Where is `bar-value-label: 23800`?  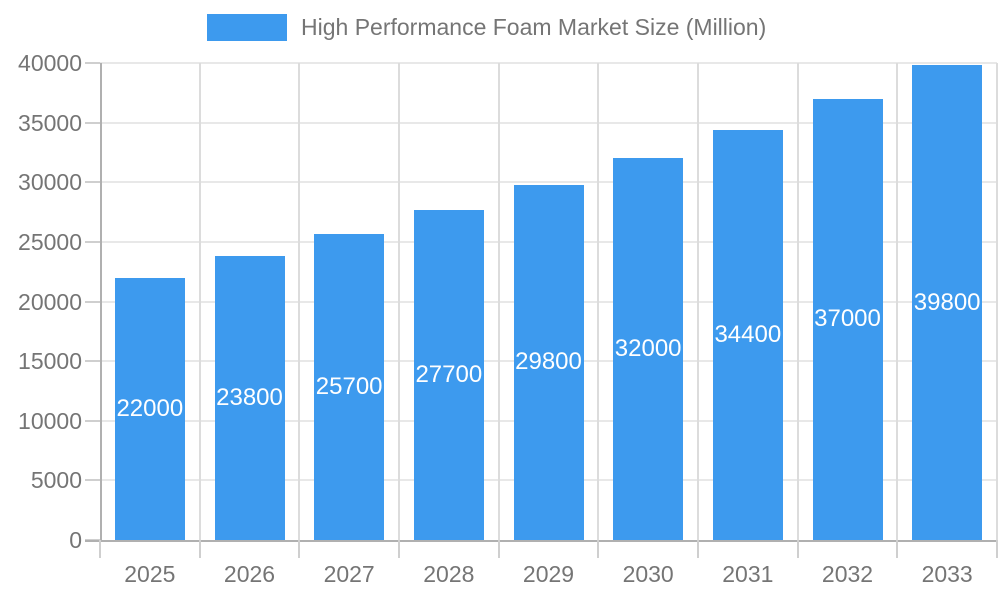 bar-value-label: 23800 is located at coordinates (249, 398).